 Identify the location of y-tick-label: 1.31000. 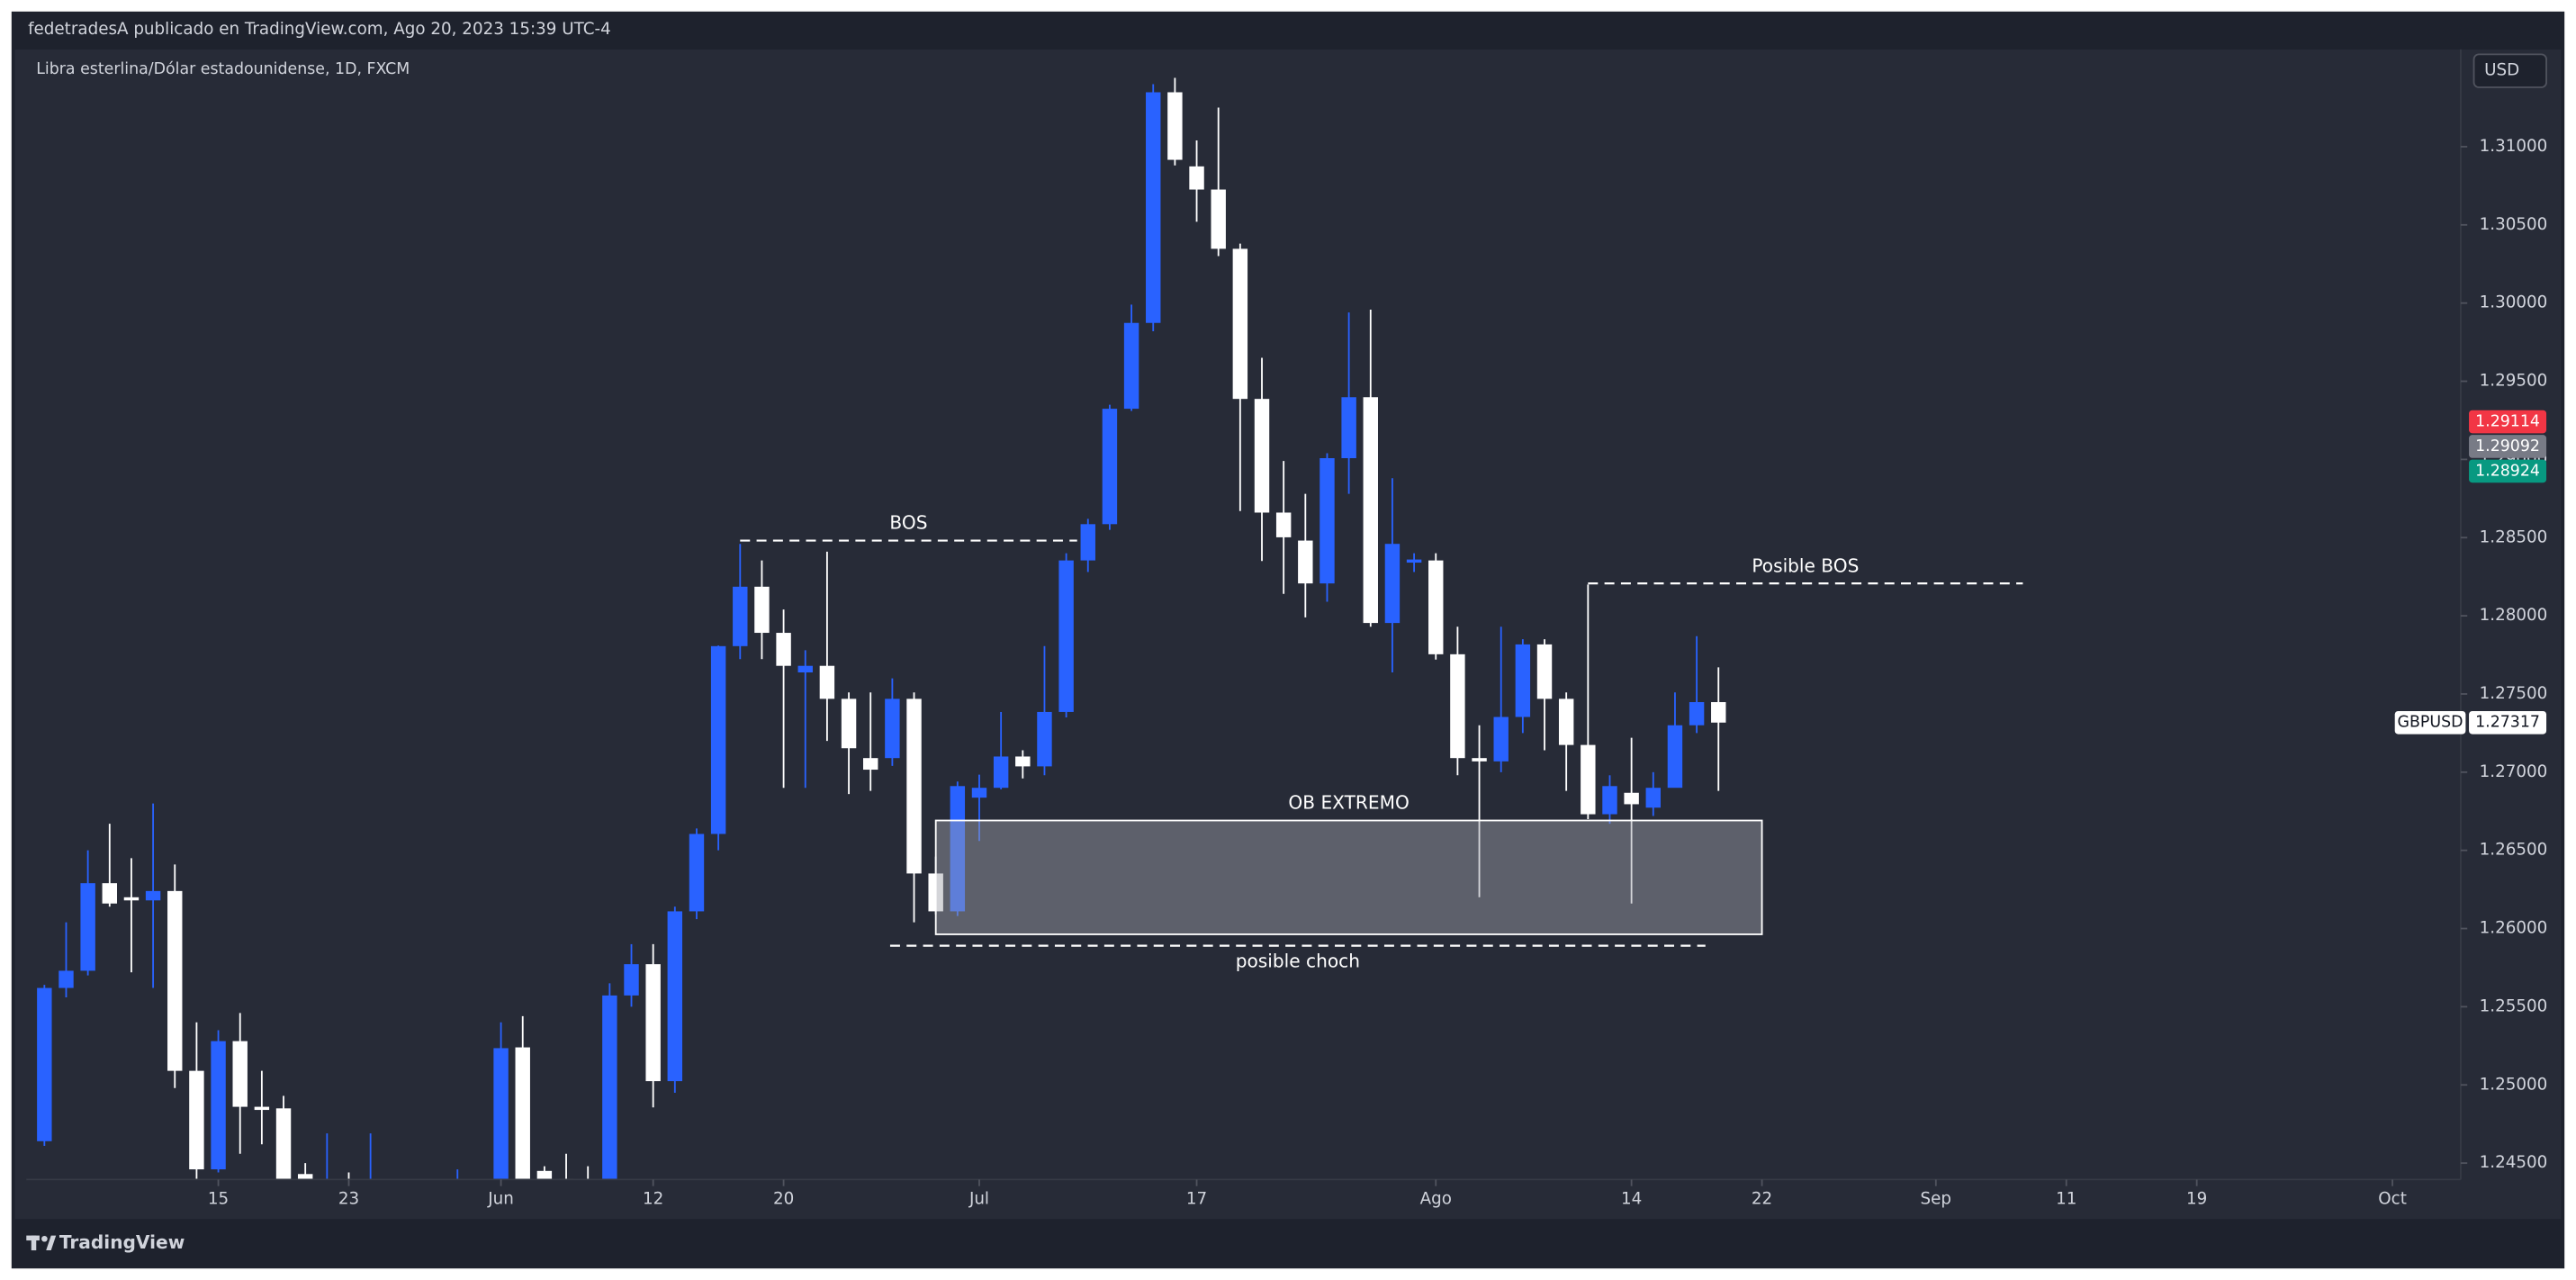
(2514, 146).